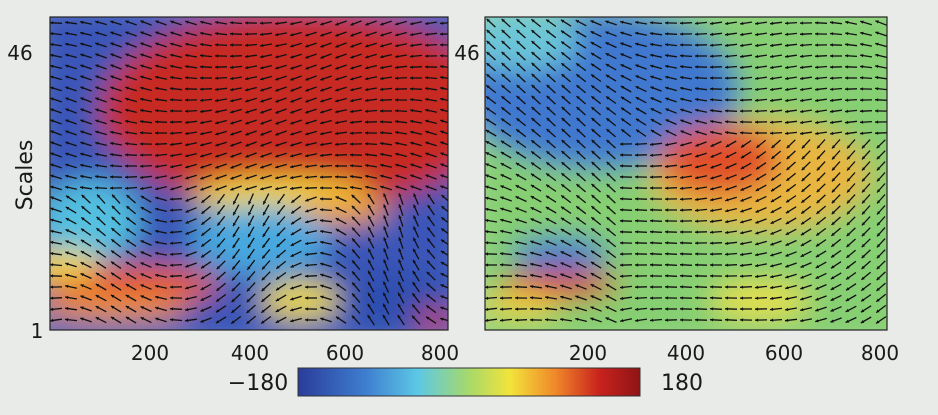 Image resolution: width=938 pixels, height=415 pixels. Describe the element at coordinates (440, 353) in the screenshot. I see `left-x-tick-800: 800` at that location.